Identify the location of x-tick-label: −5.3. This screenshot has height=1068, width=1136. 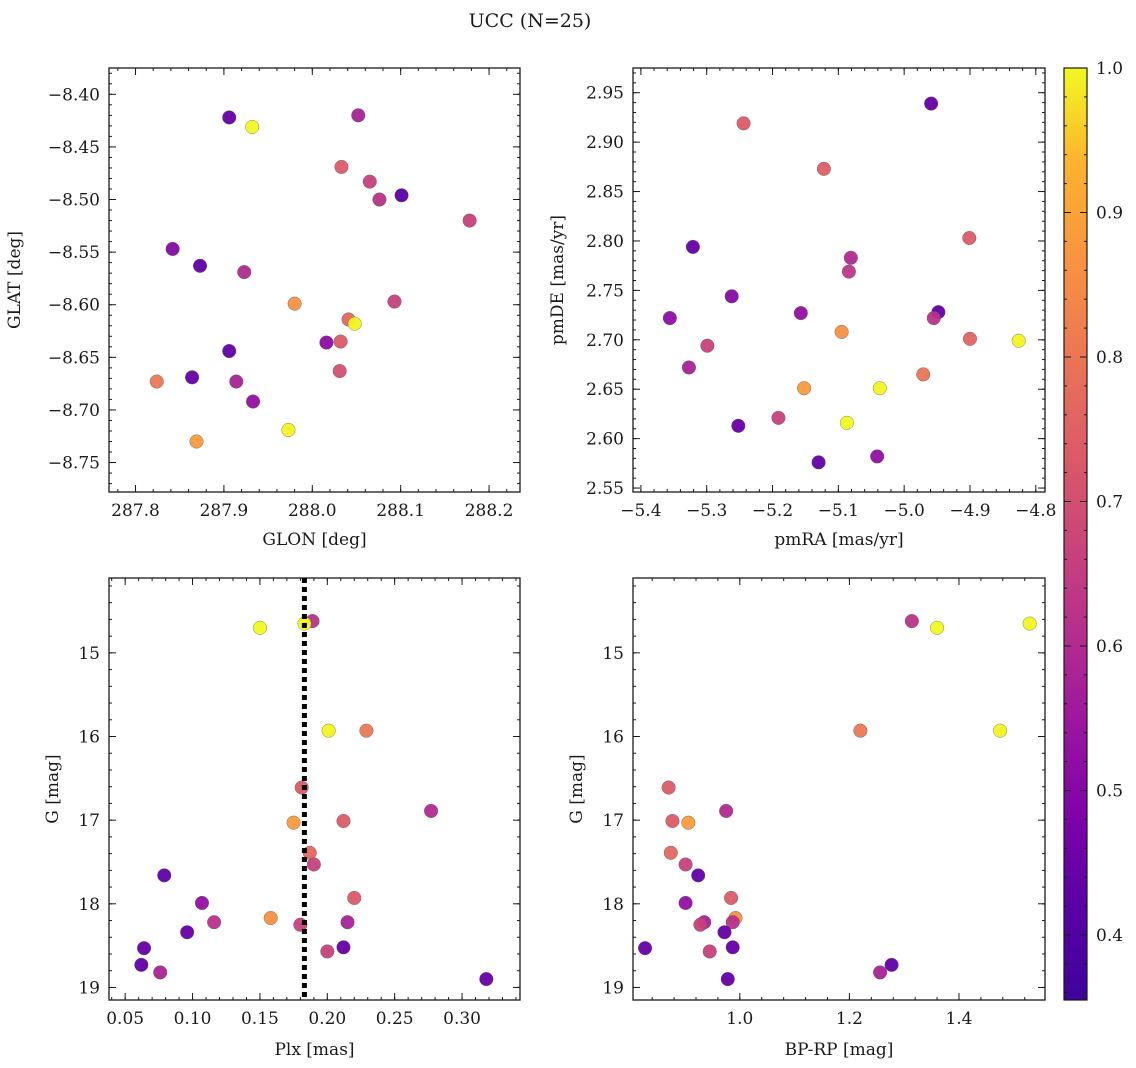
(706, 511).